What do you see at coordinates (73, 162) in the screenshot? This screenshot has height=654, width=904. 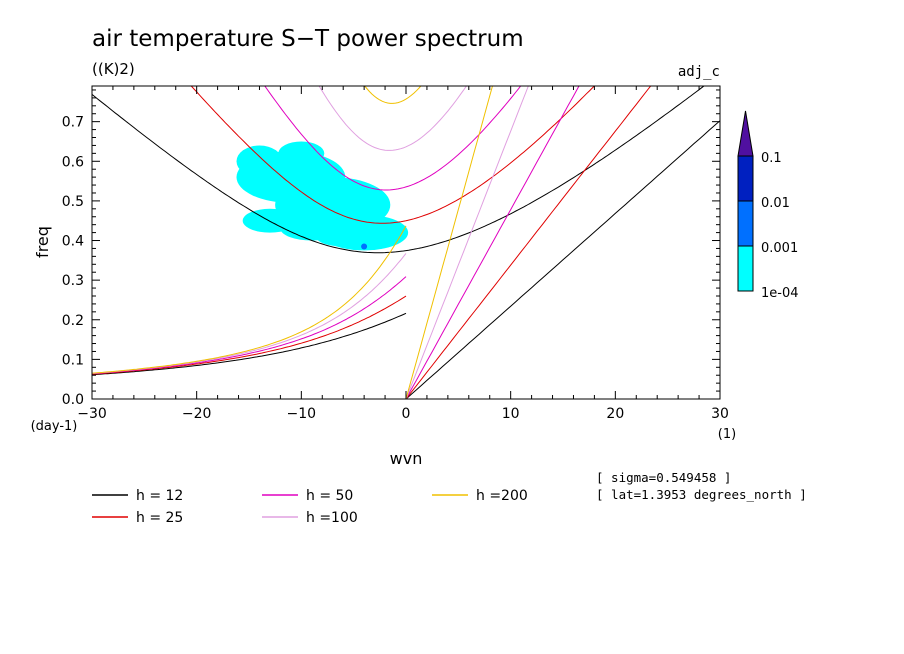 I see `y-tick-label: 0.6` at bounding box center [73, 162].